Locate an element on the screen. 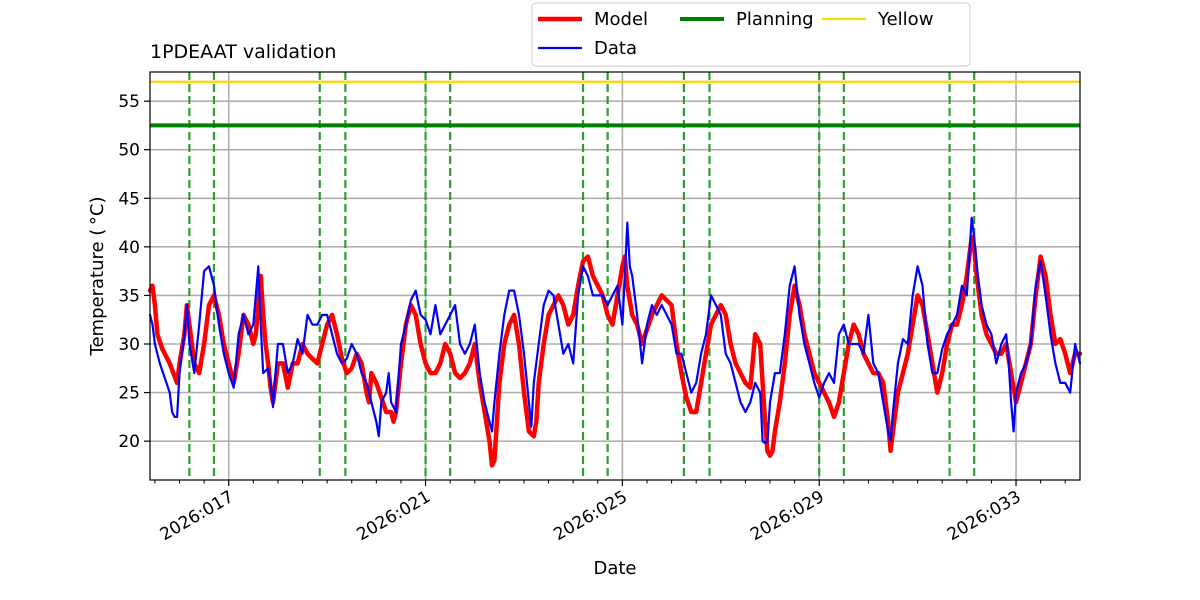 This screenshot has width=1200, height=600. legend-label-planning: Planning is located at coordinates (775, 19).